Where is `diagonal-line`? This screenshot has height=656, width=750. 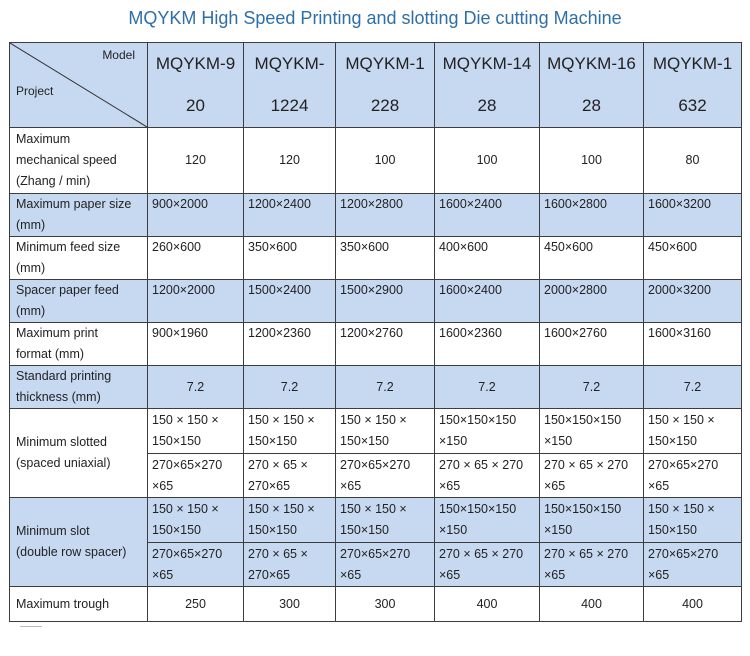 diagonal-line is located at coordinates (78, 85).